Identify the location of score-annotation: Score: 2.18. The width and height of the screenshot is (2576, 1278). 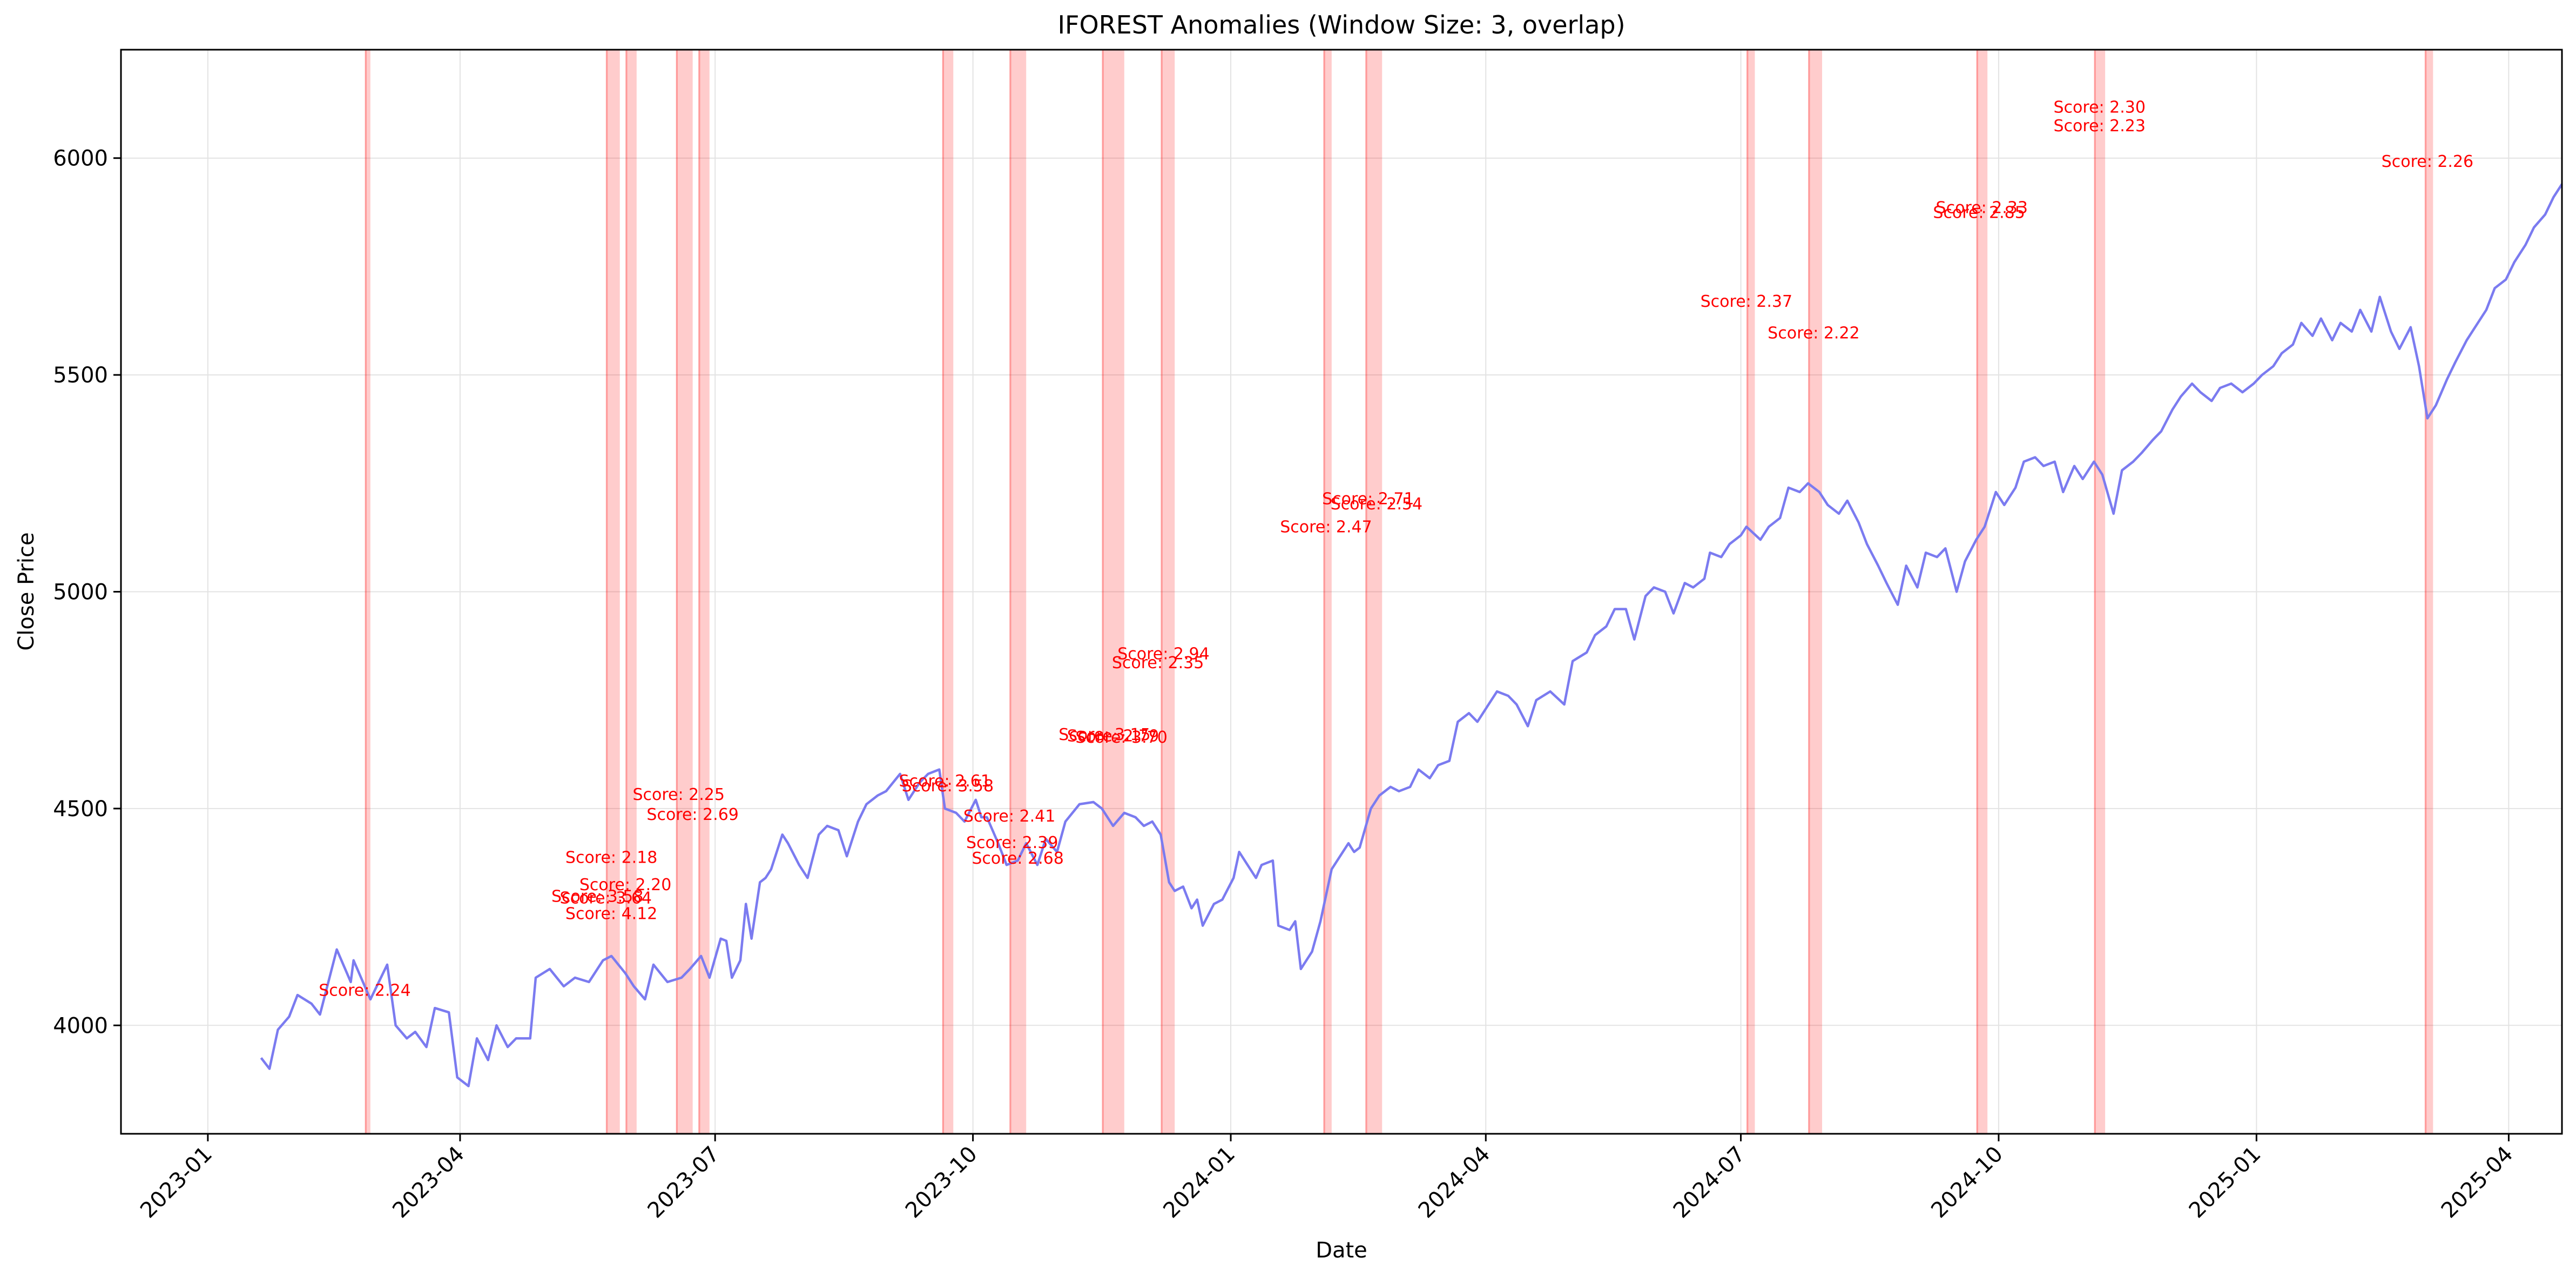
(611, 857).